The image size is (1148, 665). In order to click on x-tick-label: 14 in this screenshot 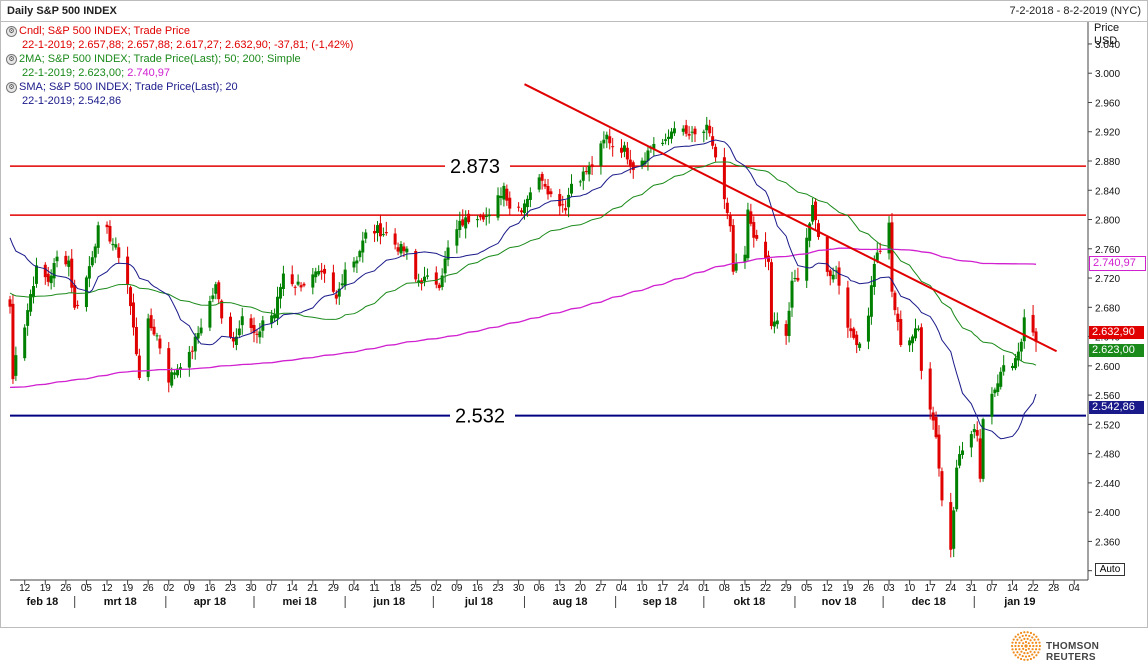, I will do `click(1013, 588)`.